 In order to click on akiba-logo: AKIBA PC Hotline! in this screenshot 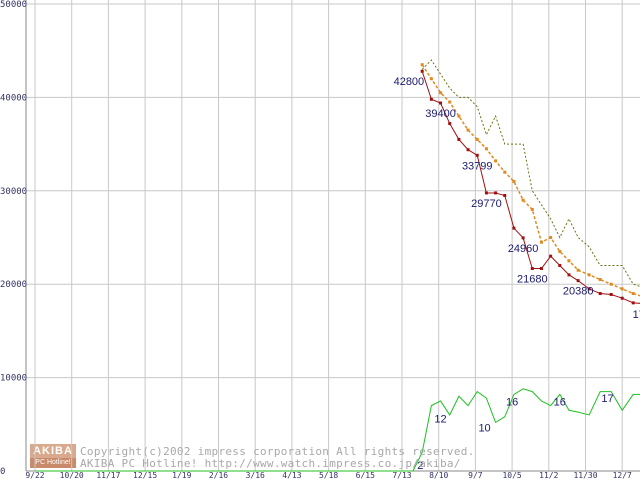, I will do `click(53, 457)`.